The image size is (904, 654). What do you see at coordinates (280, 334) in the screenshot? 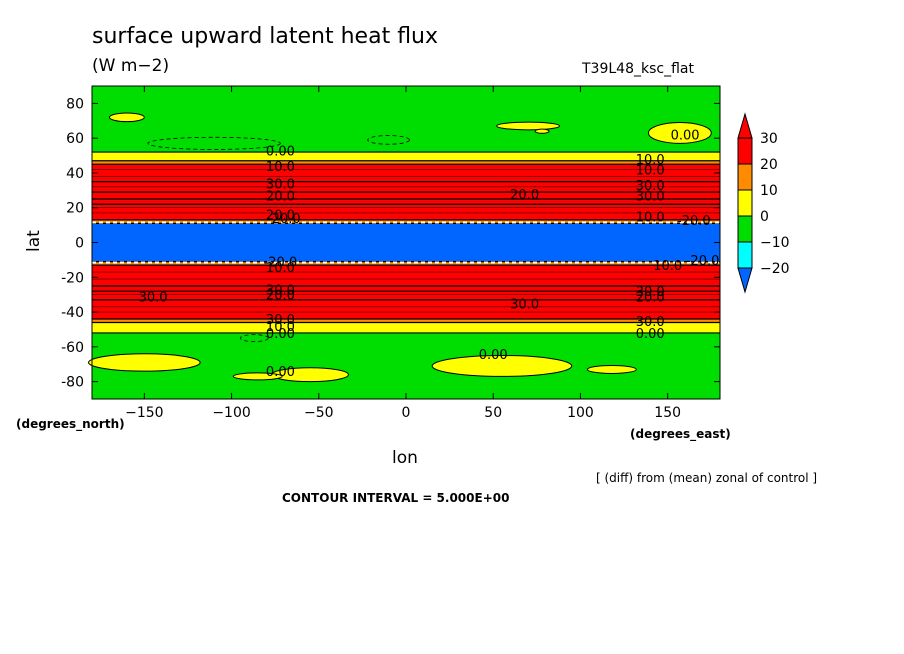
I see `contour-label-20: 0.00` at bounding box center [280, 334].